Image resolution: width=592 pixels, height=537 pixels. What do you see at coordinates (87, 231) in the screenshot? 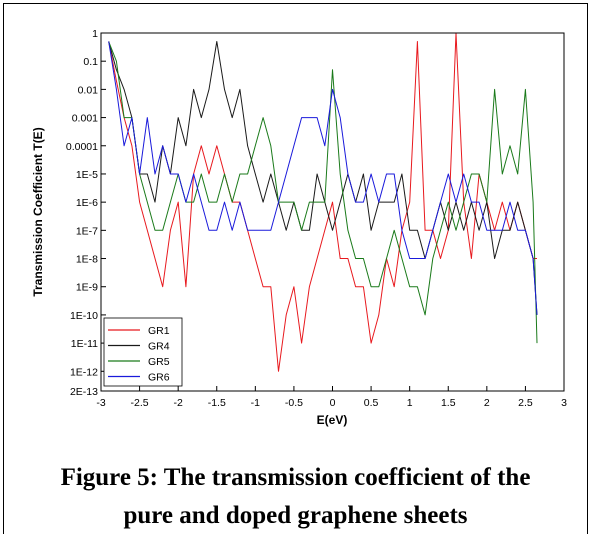
I see `y-tick-label: 1E-7` at bounding box center [87, 231].